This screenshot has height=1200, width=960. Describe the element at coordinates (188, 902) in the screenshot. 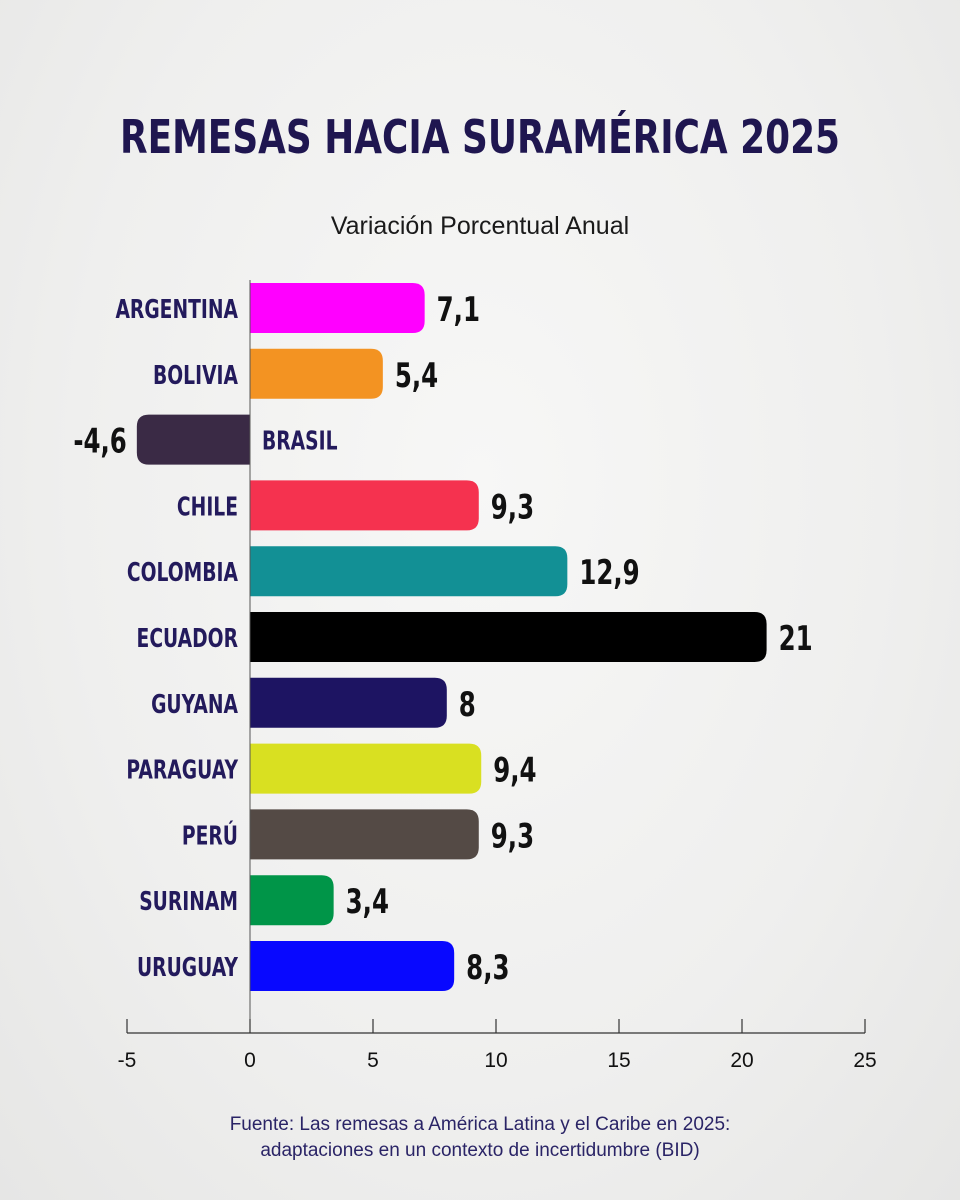

I see `category-label: SURINAM` at that location.